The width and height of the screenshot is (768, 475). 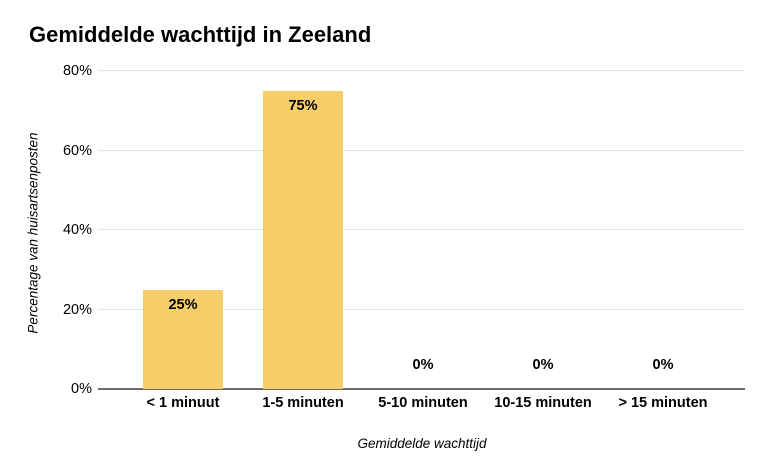 I want to click on bar: 75%, so click(x=303, y=239).